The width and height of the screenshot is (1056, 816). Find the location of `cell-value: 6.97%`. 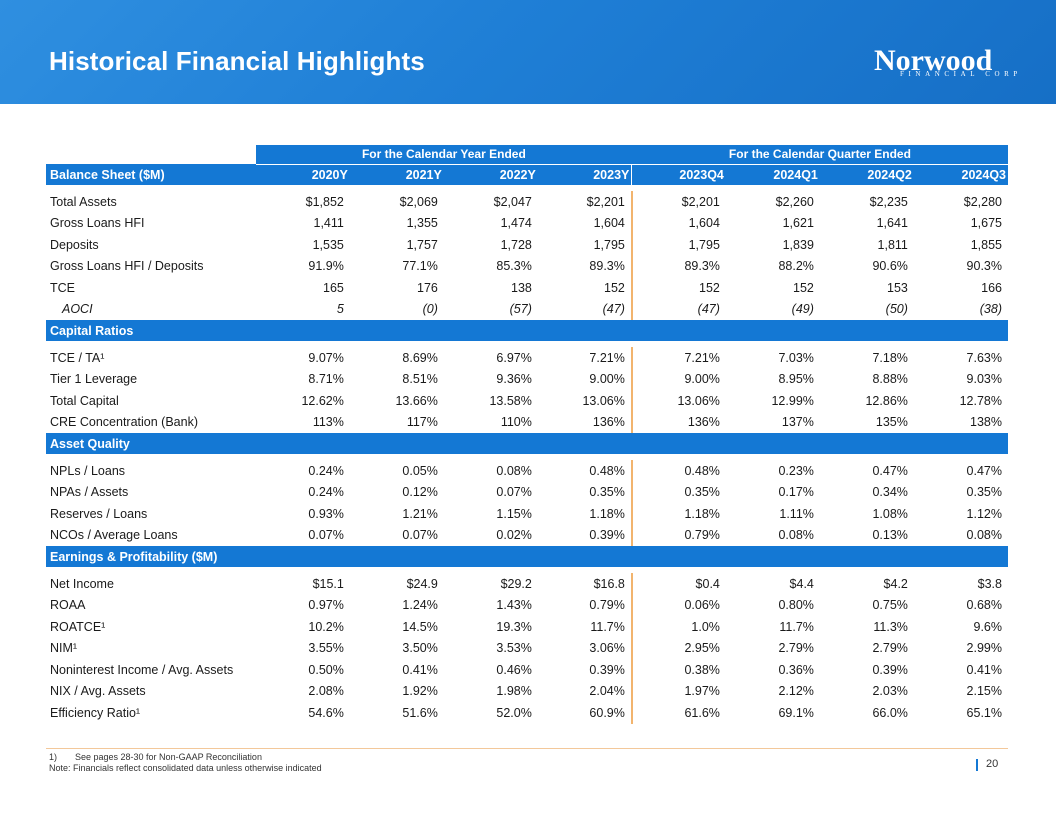

cell-value: 6.97% is located at coordinates (514, 357).